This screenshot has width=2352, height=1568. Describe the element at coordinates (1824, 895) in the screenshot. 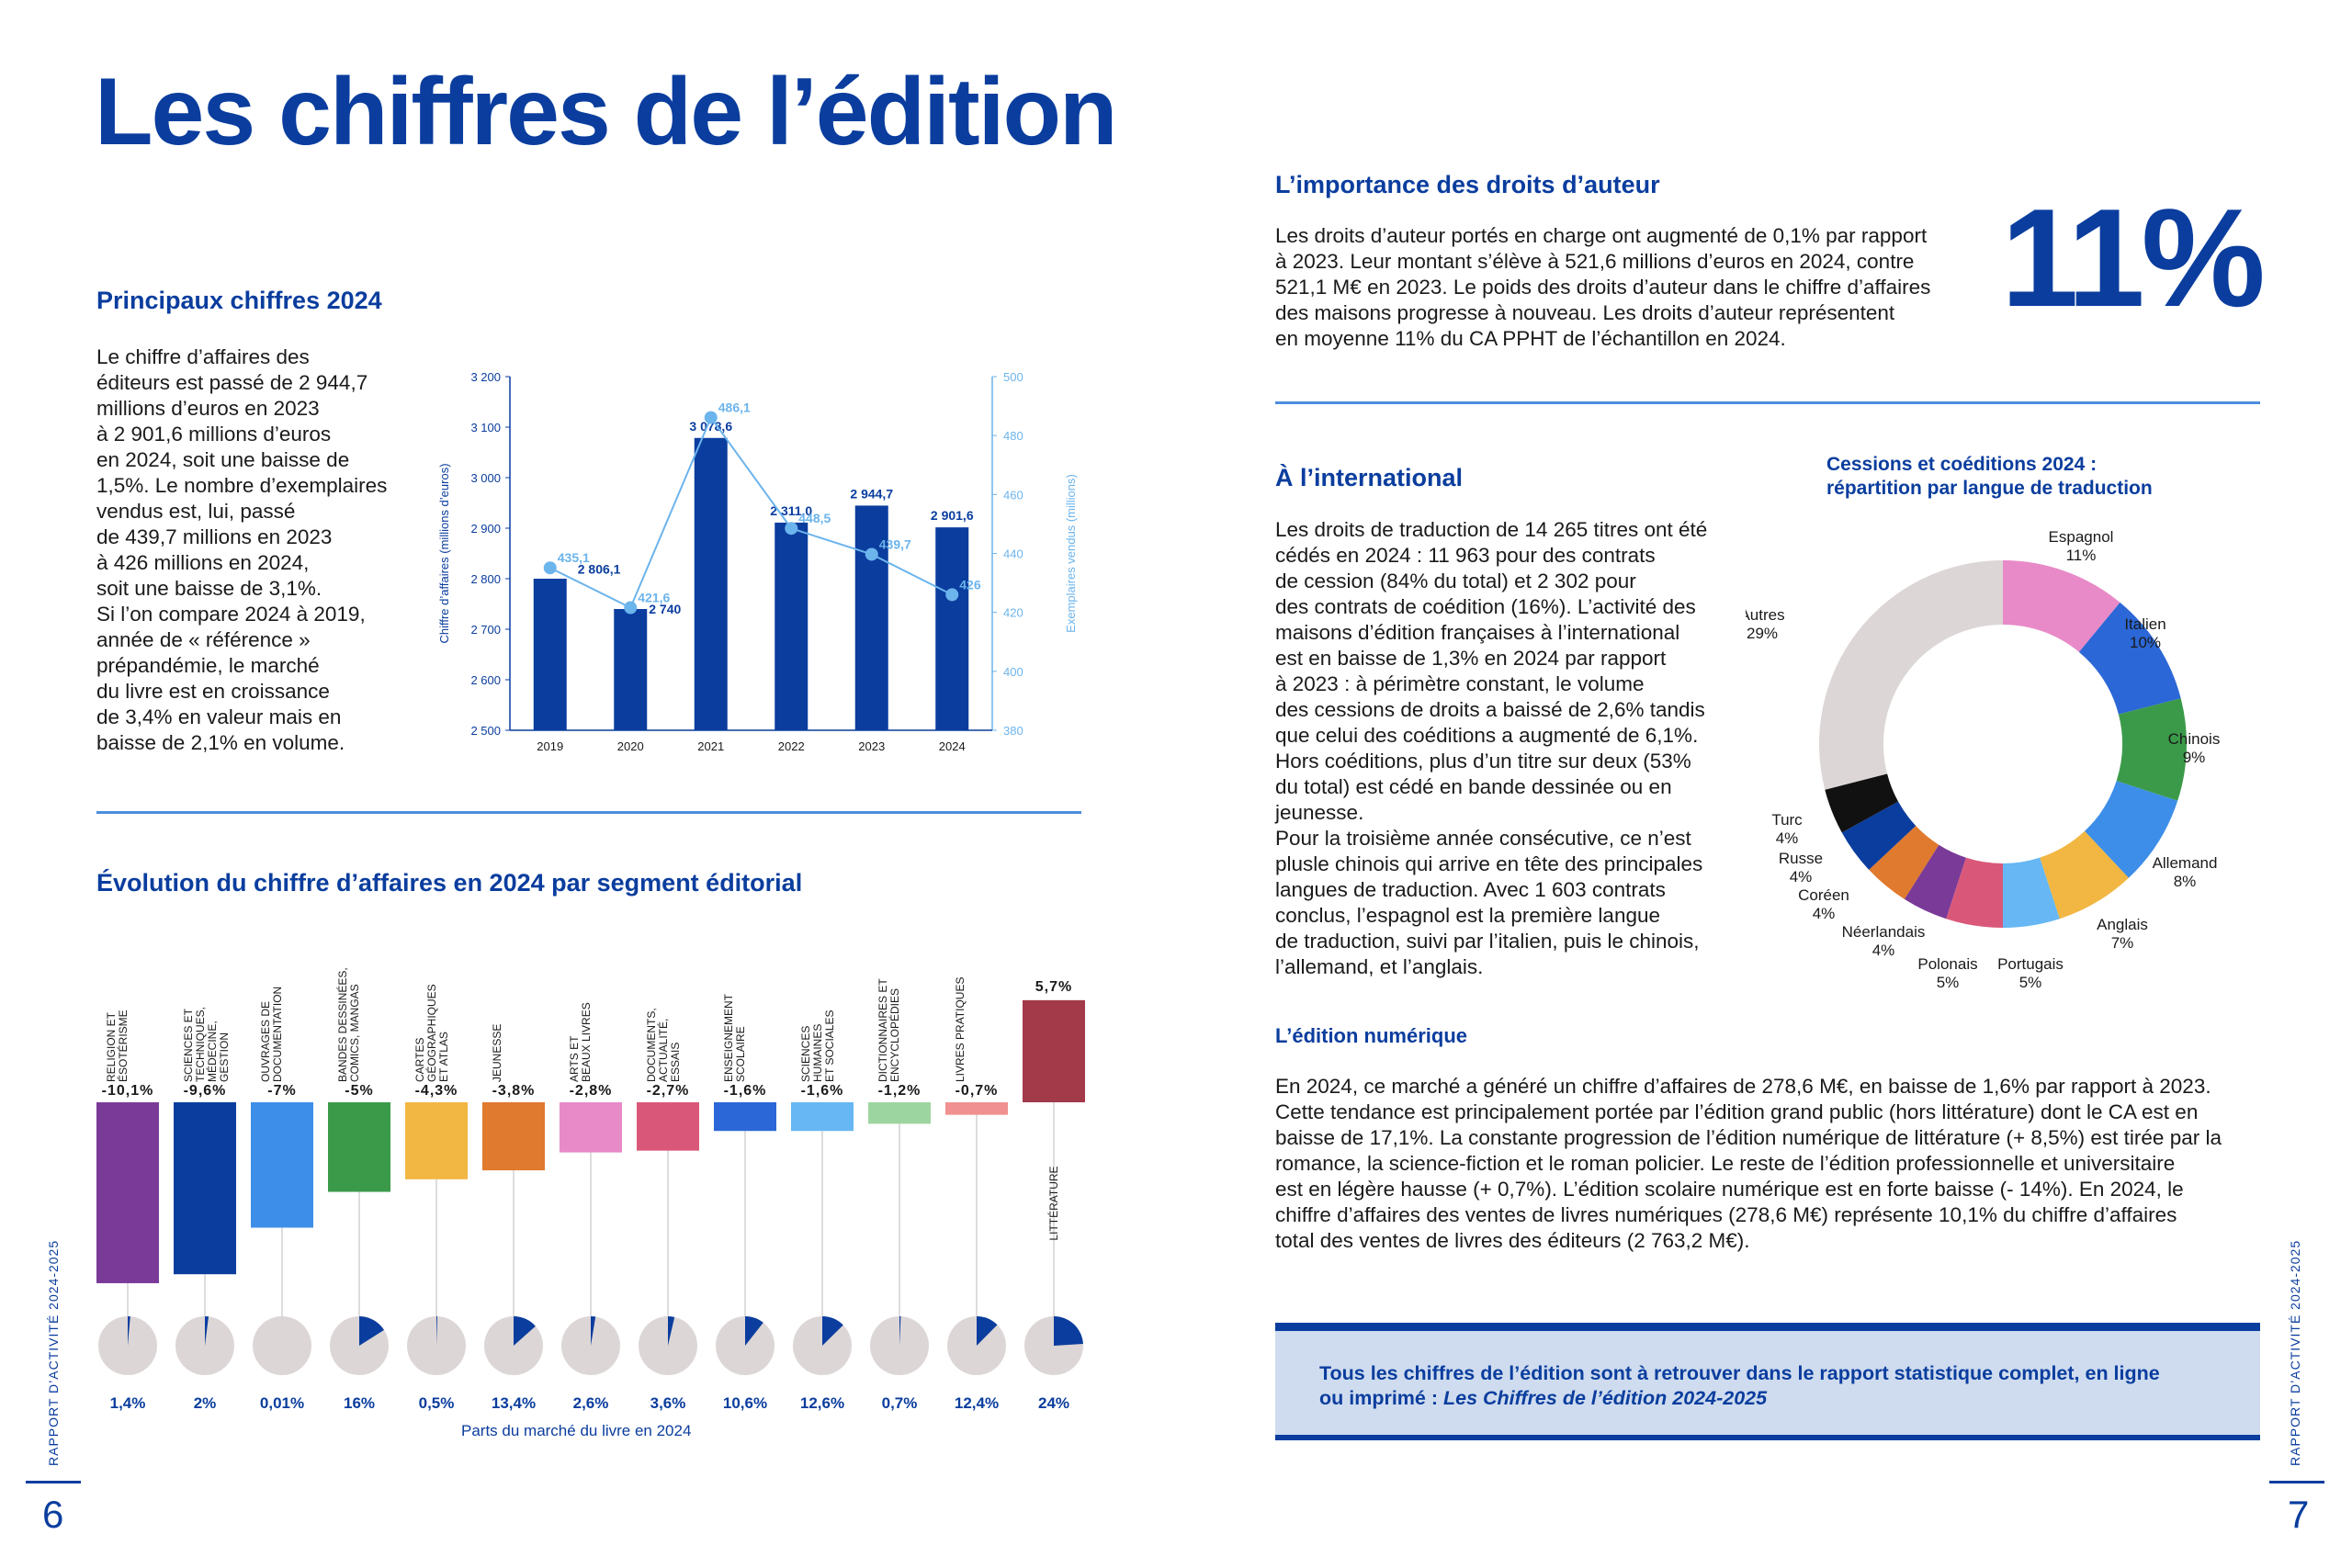

I see `donut-category-label: Coréen` at that location.